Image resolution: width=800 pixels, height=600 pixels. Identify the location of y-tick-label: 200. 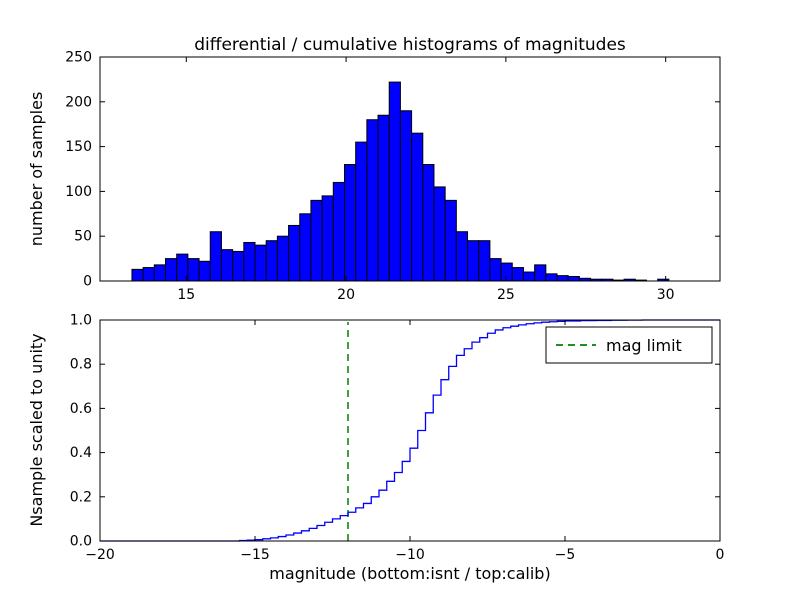
(78, 102).